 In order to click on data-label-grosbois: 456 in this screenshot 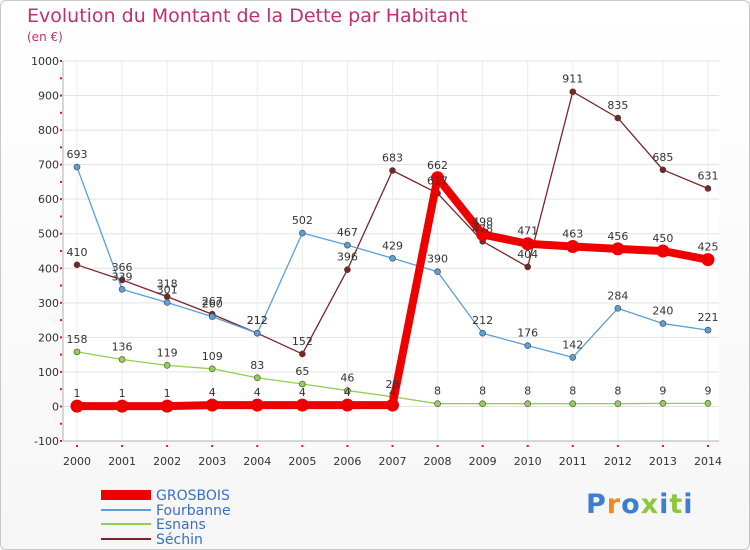, I will do `click(617, 236)`.